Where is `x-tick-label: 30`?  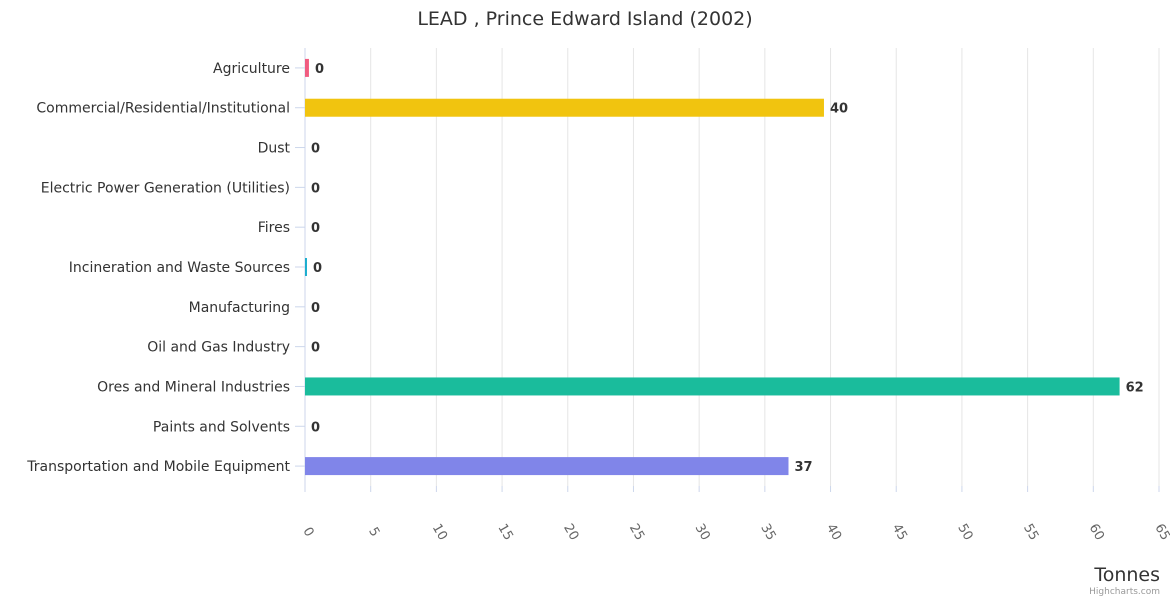
x-tick-label: 30 is located at coordinates (702, 532).